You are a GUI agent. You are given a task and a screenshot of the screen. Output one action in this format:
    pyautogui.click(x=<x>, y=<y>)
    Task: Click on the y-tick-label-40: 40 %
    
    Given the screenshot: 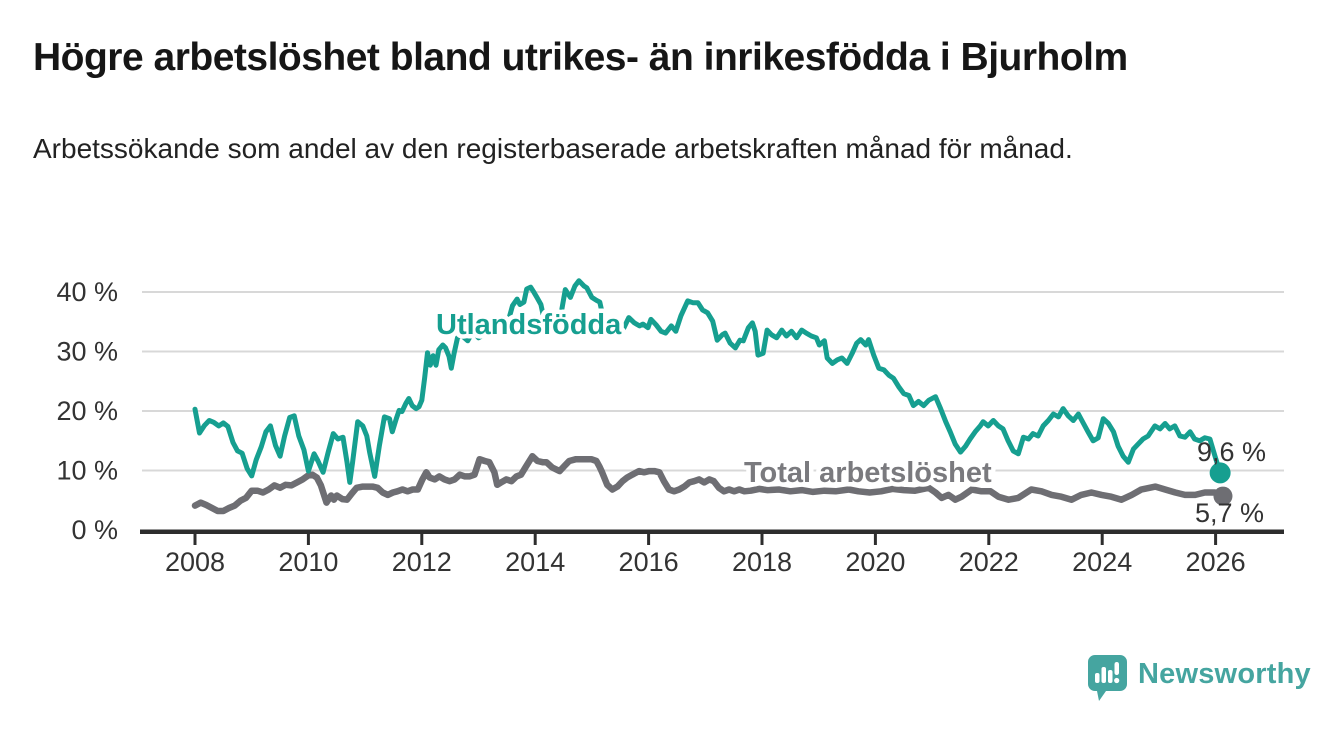 What is the action you would take?
    pyautogui.click(x=87, y=292)
    